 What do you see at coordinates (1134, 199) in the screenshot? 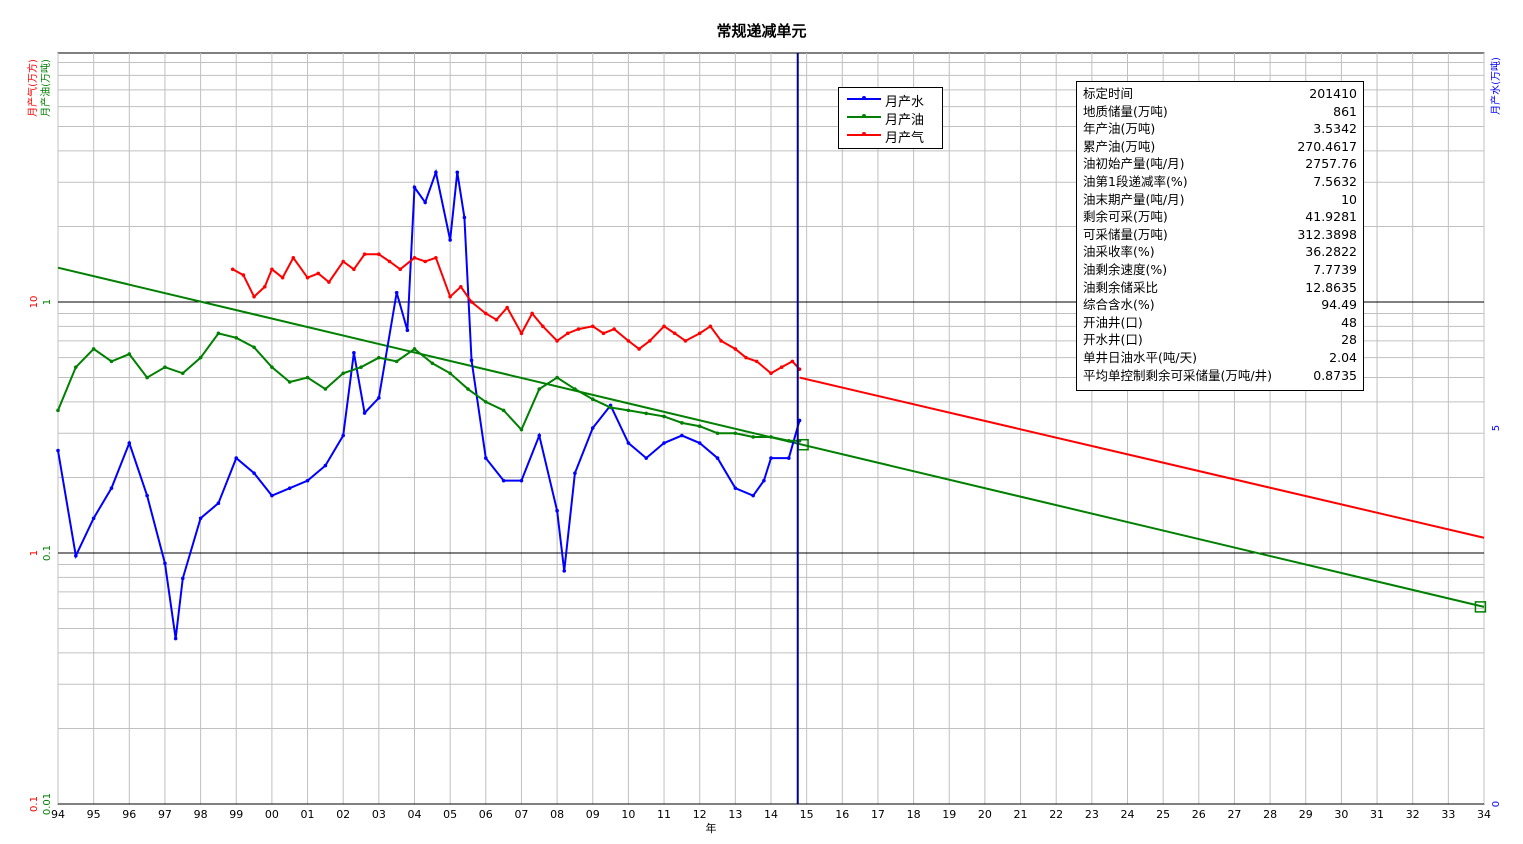
I see `info-key: 油末期产量(吨/月)` at bounding box center [1134, 199].